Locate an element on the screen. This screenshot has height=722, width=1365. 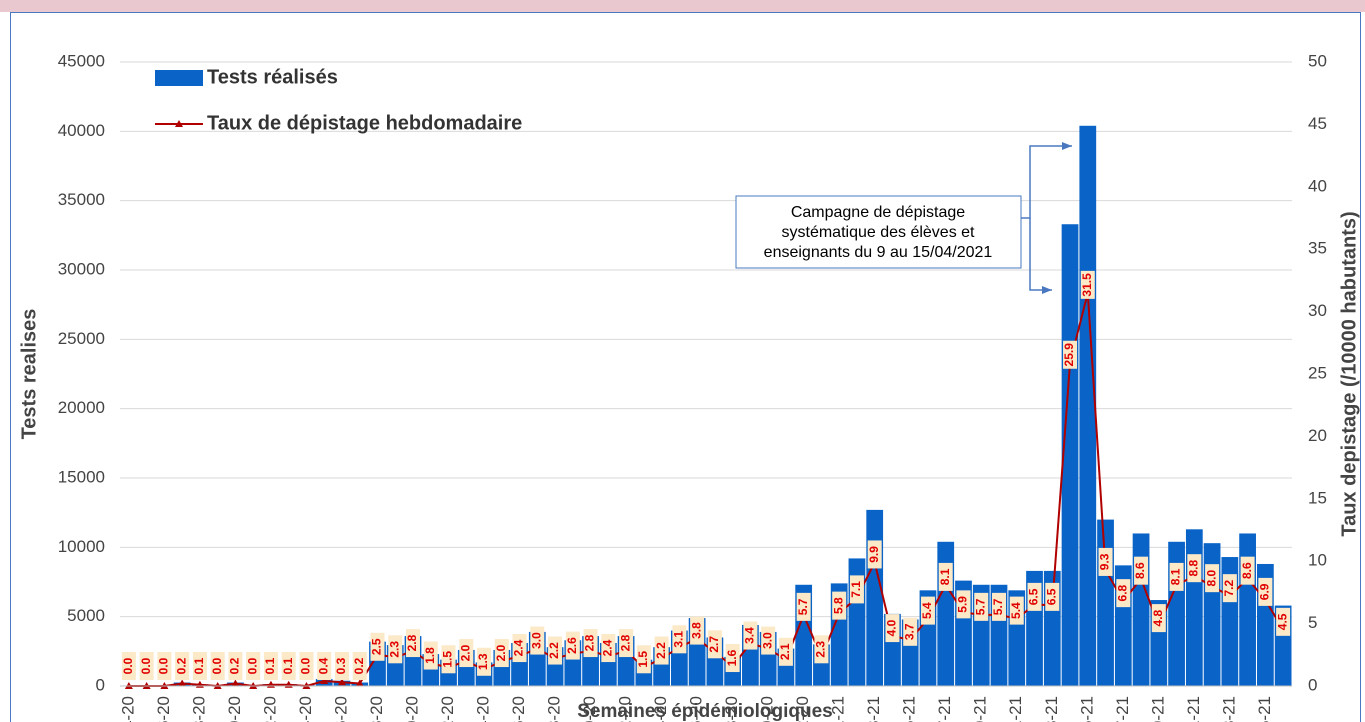
x-tick-label: S38-20 is located at coordinates (554, 709).